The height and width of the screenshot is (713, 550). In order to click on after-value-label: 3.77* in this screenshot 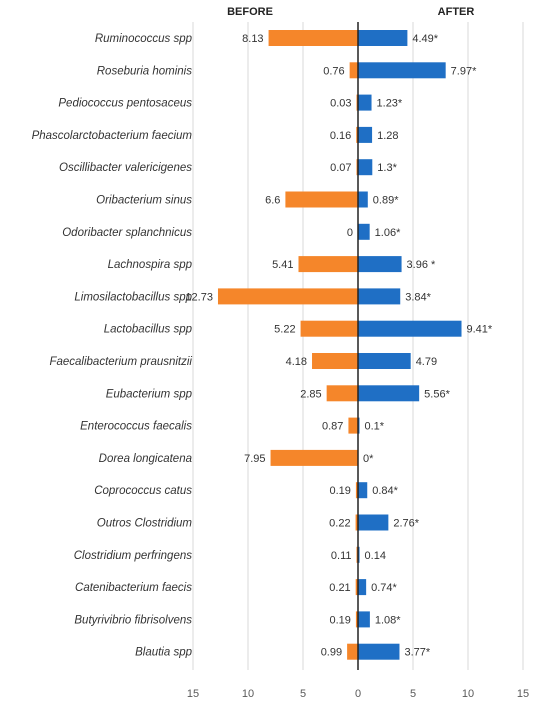, I will do `click(417, 653)`.